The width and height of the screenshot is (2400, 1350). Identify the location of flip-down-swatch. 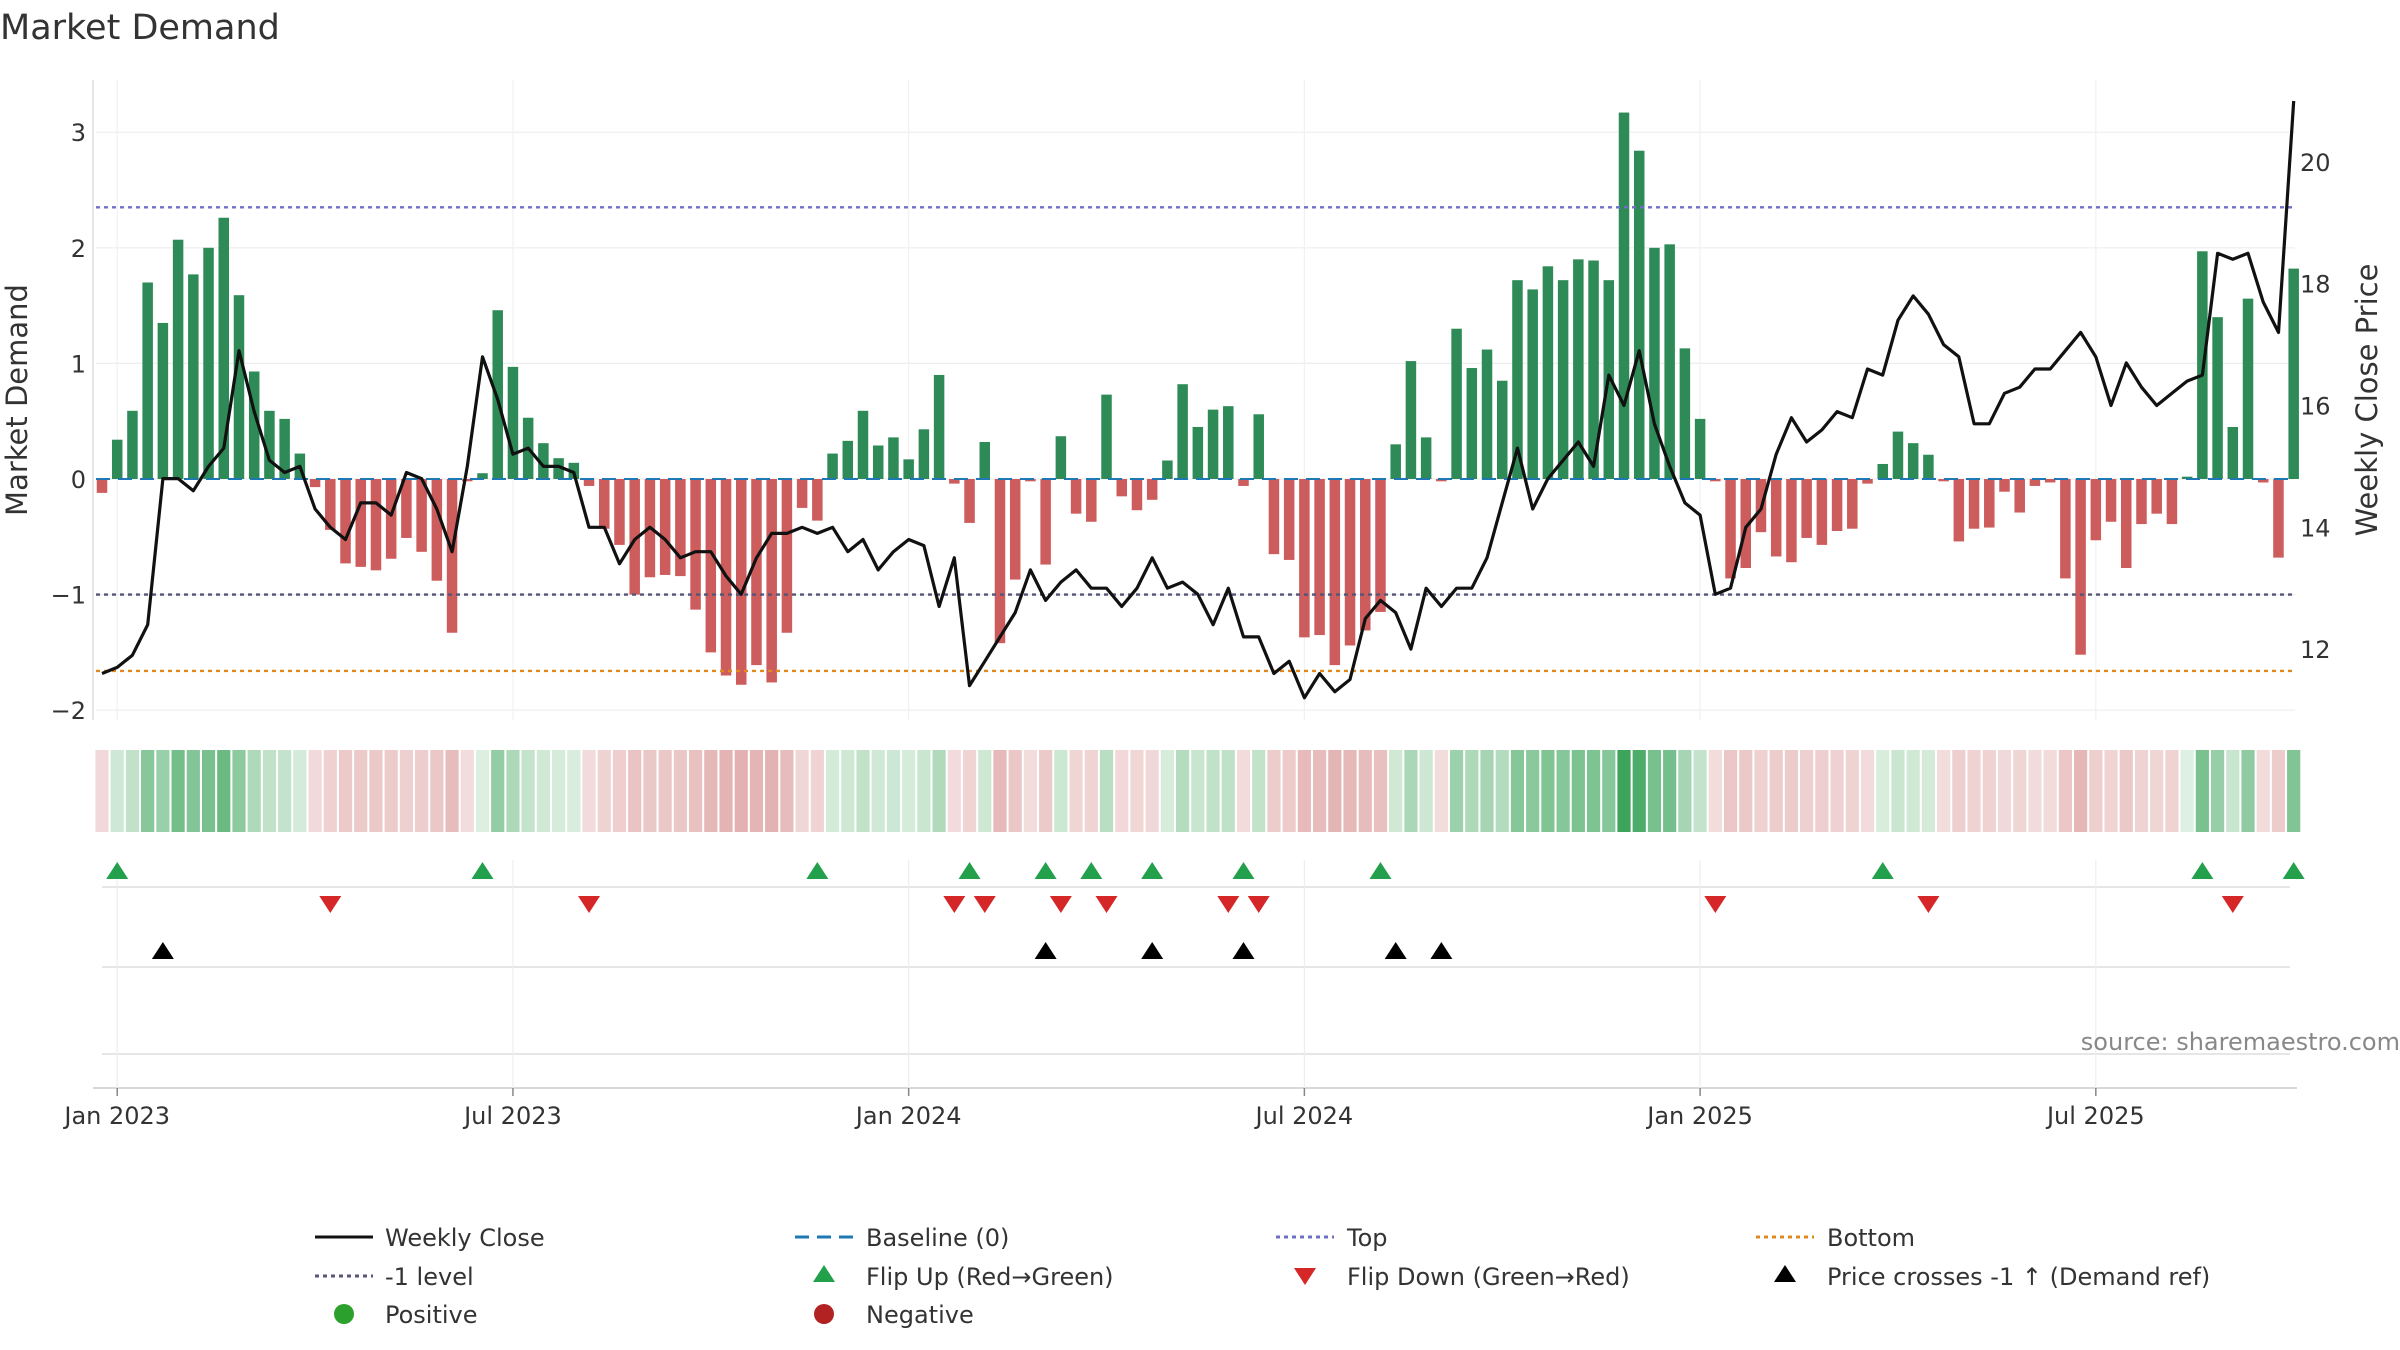
(1305, 1276).